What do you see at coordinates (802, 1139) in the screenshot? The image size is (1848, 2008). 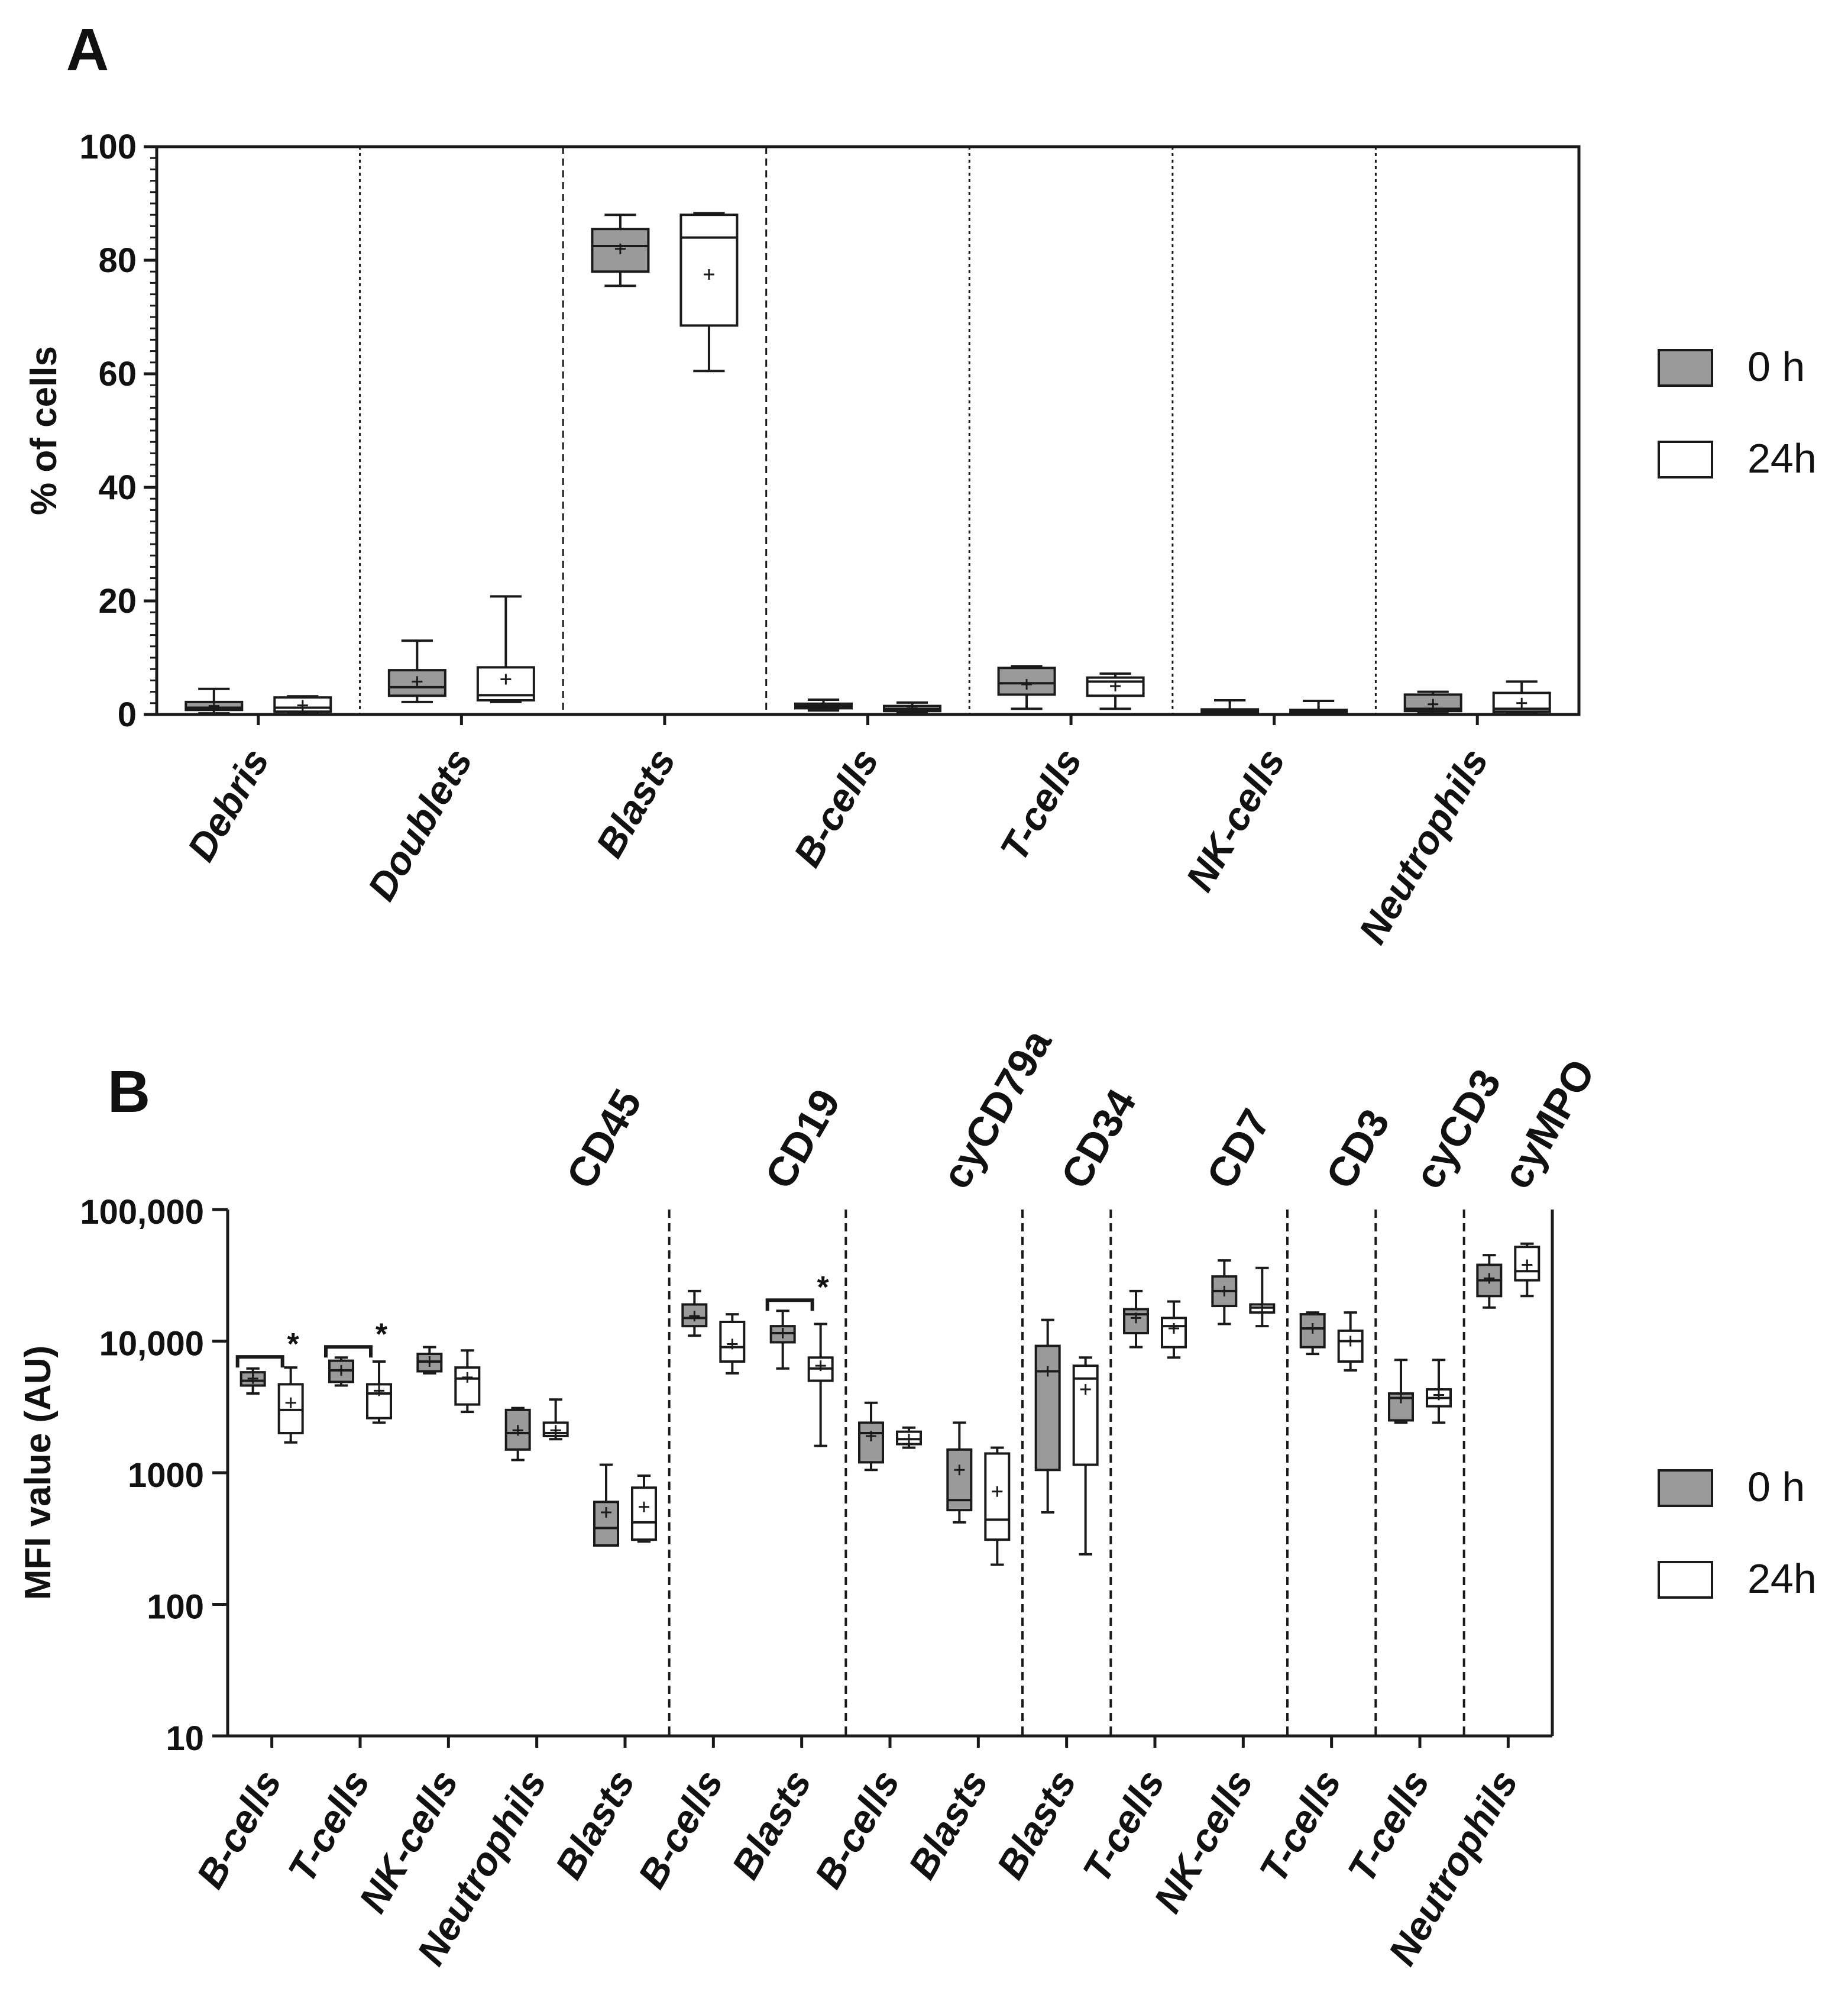 I see `marker-label: CD19` at bounding box center [802, 1139].